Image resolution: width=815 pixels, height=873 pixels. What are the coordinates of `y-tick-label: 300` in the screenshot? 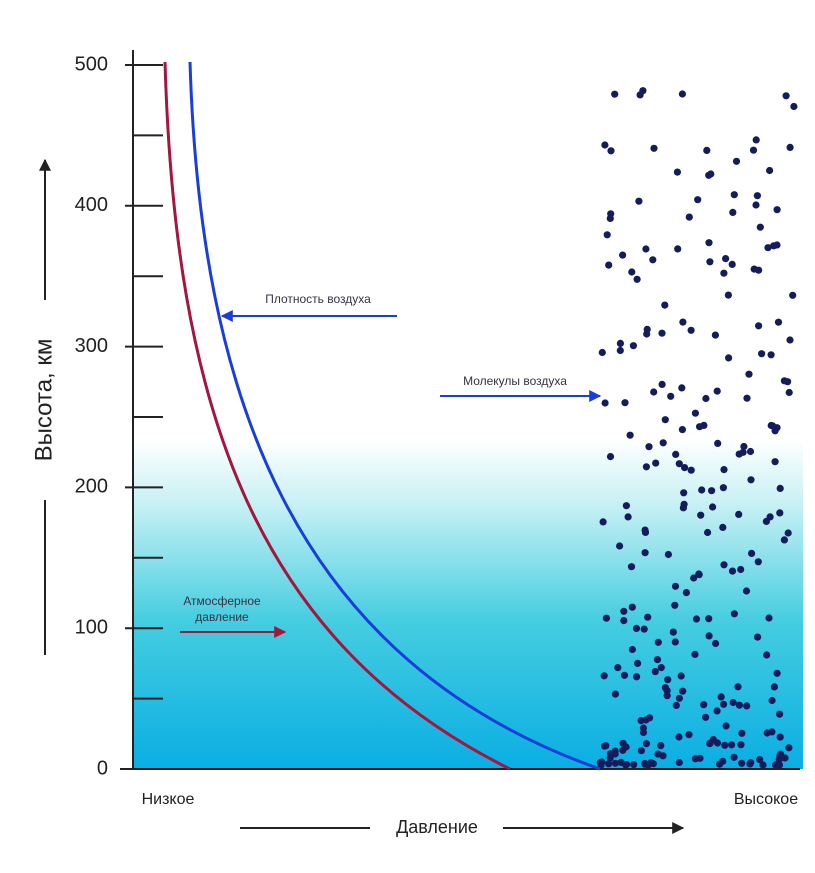 It's located at (91, 346).